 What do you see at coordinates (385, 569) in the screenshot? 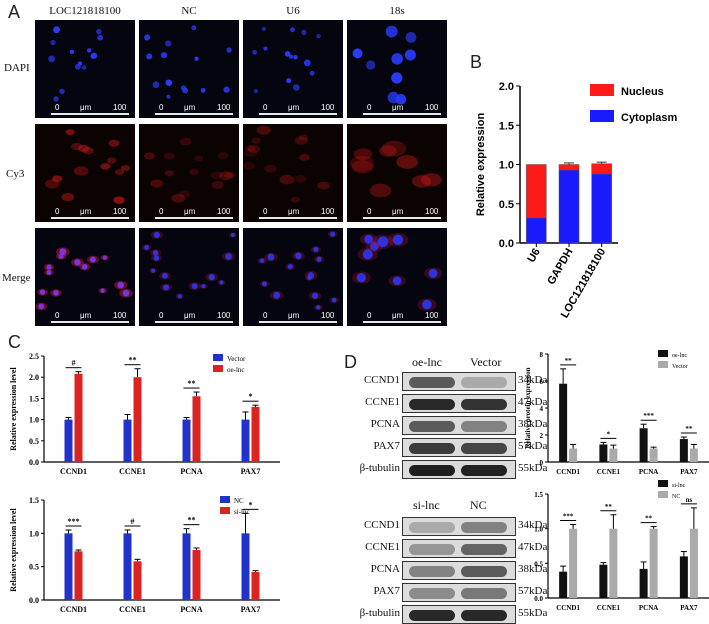
I see `blot-label-pcna: PCNA` at bounding box center [385, 569].